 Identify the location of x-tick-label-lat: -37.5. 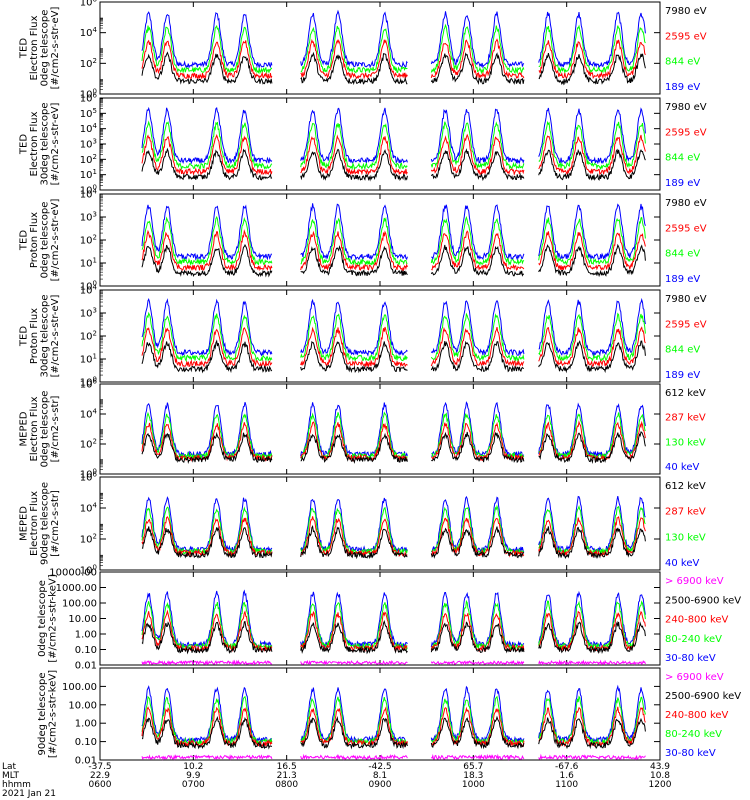
(99, 767).